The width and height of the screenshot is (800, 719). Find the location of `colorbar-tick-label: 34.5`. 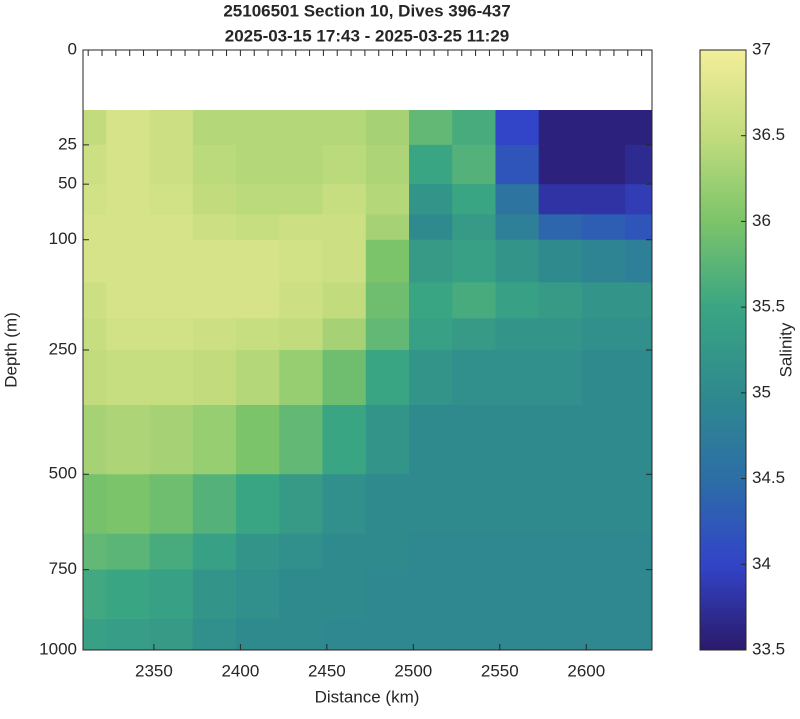

colorbar-tick-label: 34.5 is located at coordinates (768, 477).